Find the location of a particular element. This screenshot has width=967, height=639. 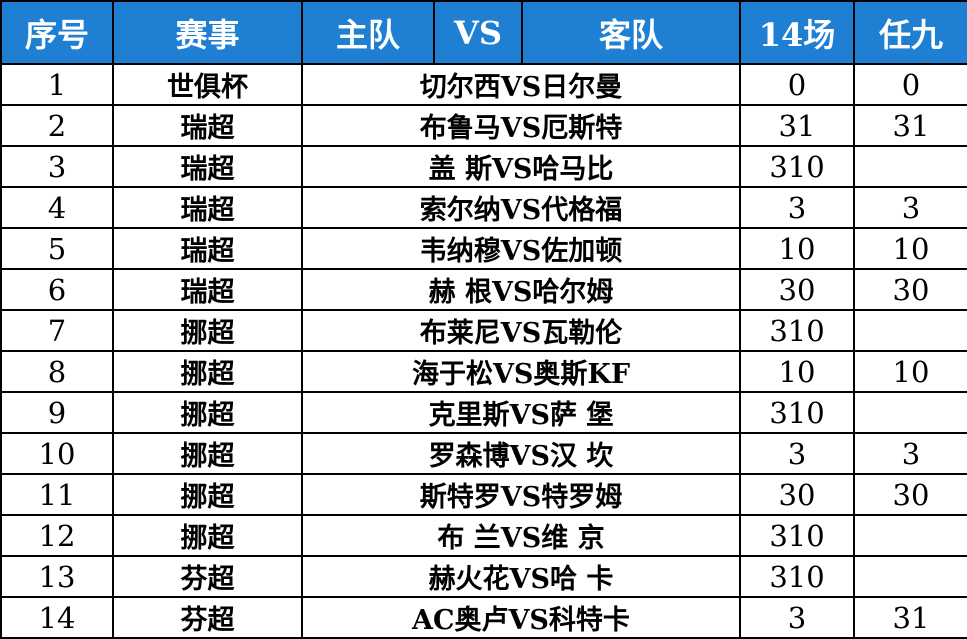

row-index: 2 is located at coordinates (57, 125).